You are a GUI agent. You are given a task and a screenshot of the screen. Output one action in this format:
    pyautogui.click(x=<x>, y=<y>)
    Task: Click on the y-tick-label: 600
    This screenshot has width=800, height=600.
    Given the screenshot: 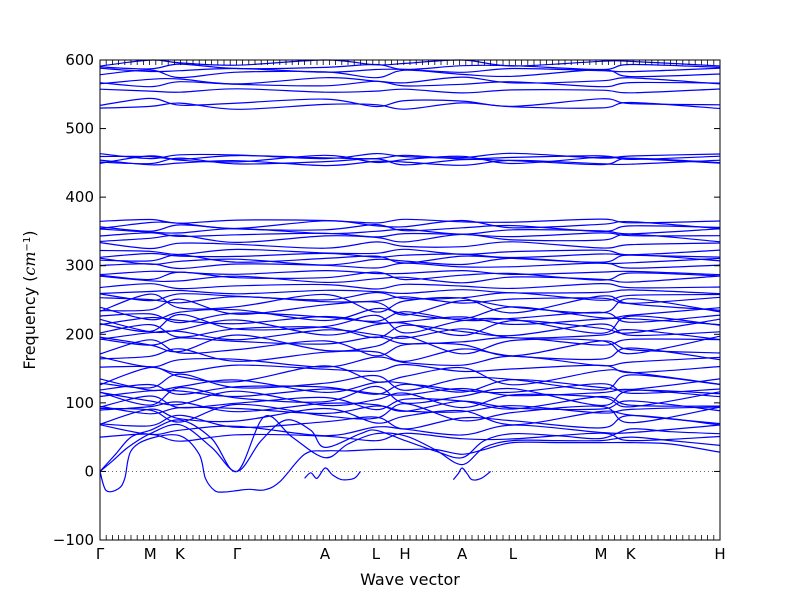 What is the action you would take?
    pyautogui.click(x=79, y=60)
    